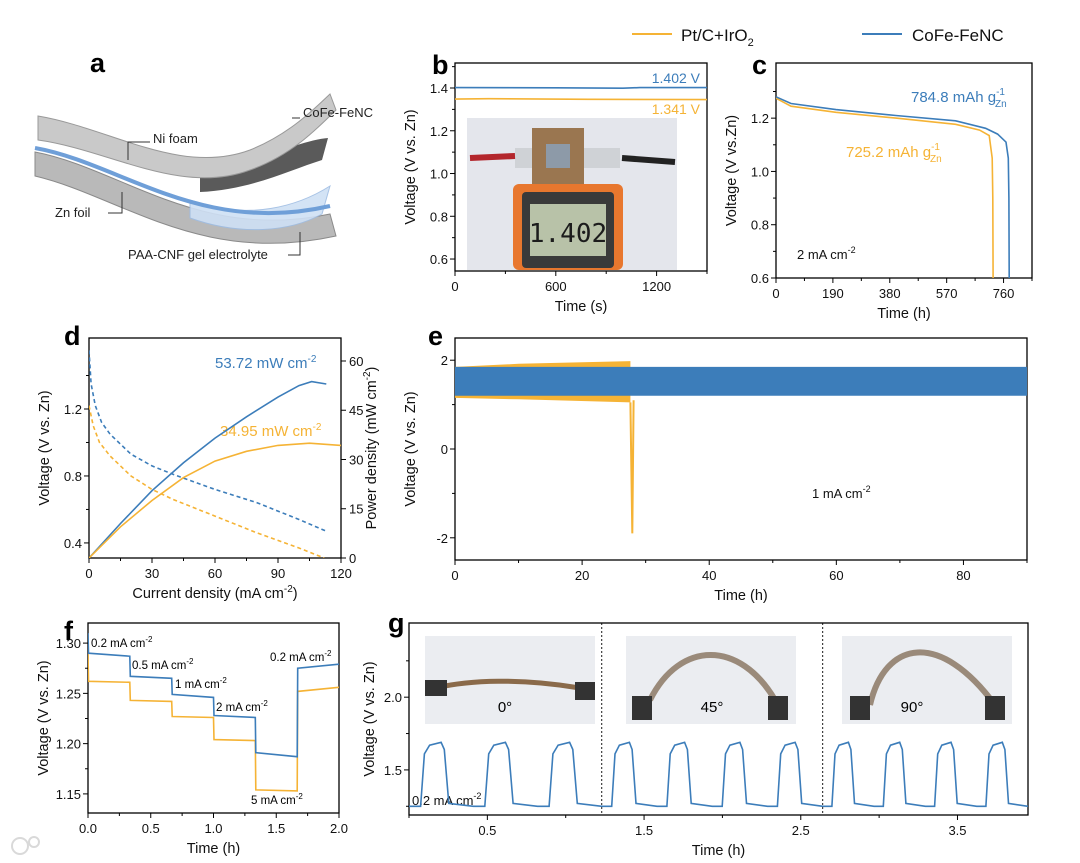 This screenshot has height=863, width=1080. What do you see at coordinates (242, 706) in the screenshot?
I see `f-current-label: 2 mA cm-2` at bounding box center [242, 706].